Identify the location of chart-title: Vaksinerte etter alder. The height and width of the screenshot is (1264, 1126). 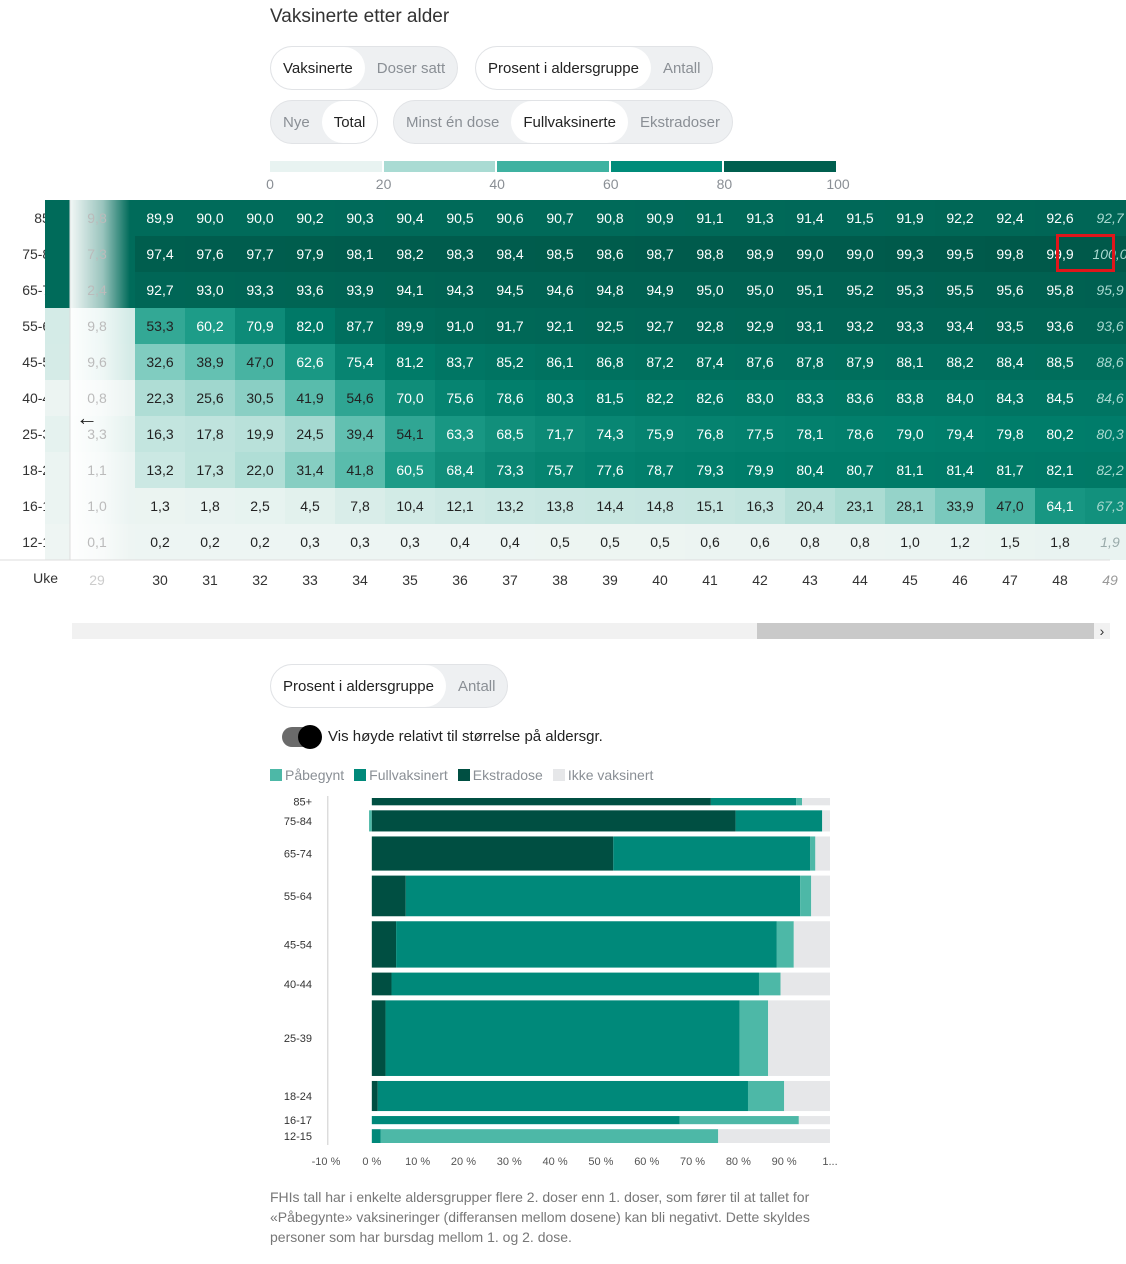
(360, 16).